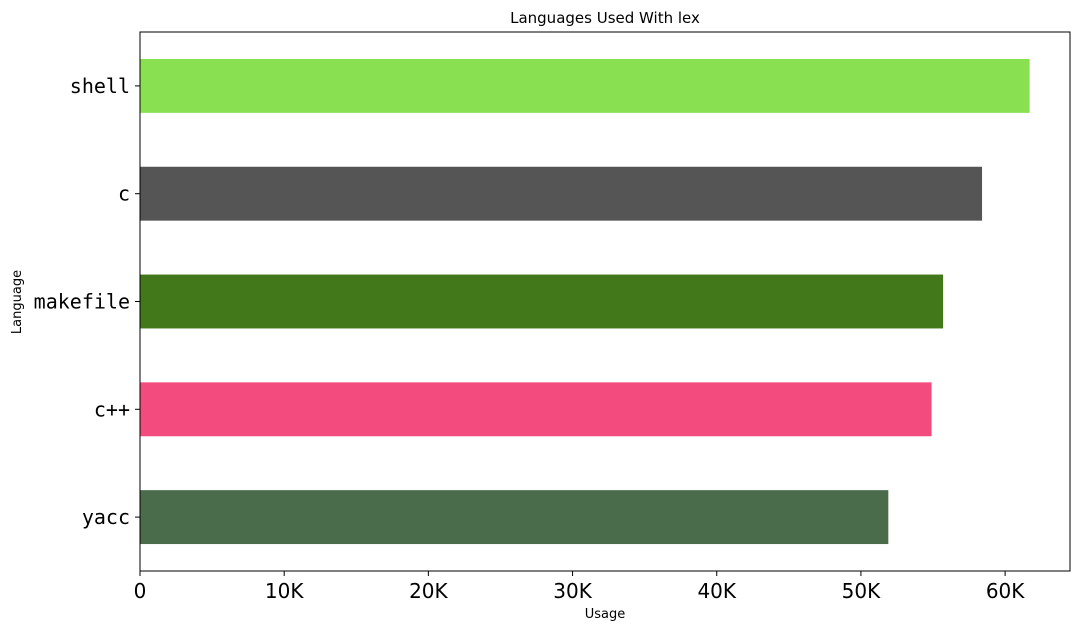  I want to click on y-axis-label: Language, so click(17, 302).